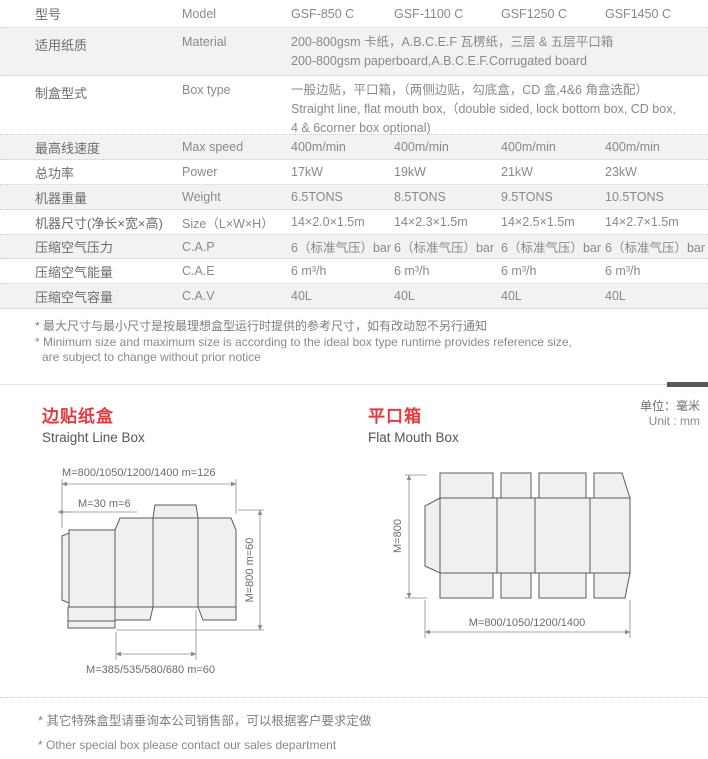 The height and width of the screenshot is (759, 708). What do you see at coordinates (420, 197) in the screenshot?
I see `cell-value: 8.5TONS` at bounding box center [420, 197].